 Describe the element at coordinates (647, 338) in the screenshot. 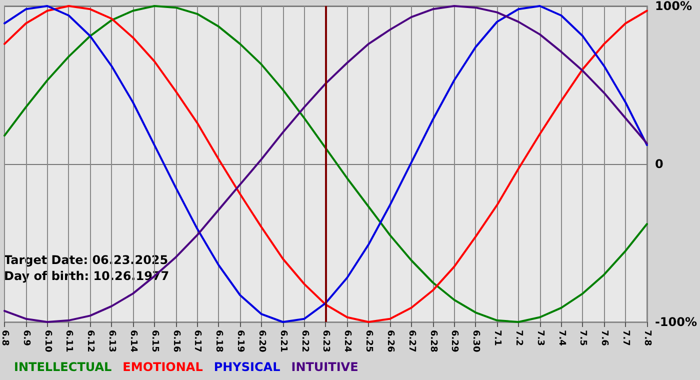

I see `x-tick-label: 7.8` at that location.